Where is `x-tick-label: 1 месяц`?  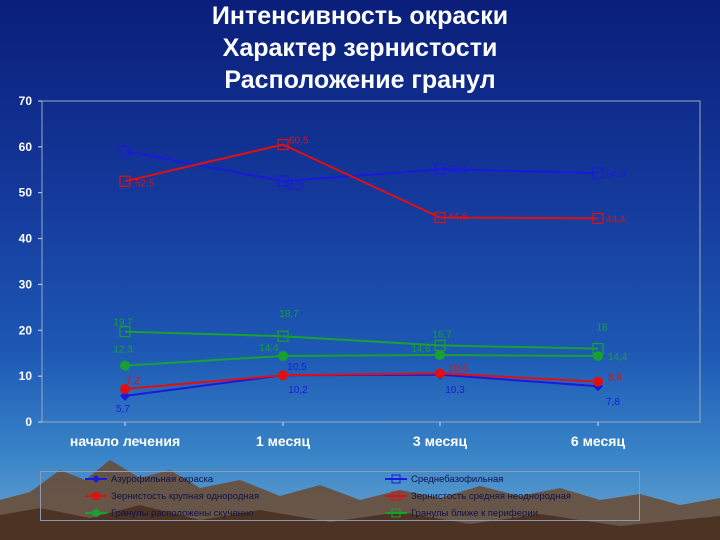 x-tick-label: 1 месяц is located at coordinates (283, 441).